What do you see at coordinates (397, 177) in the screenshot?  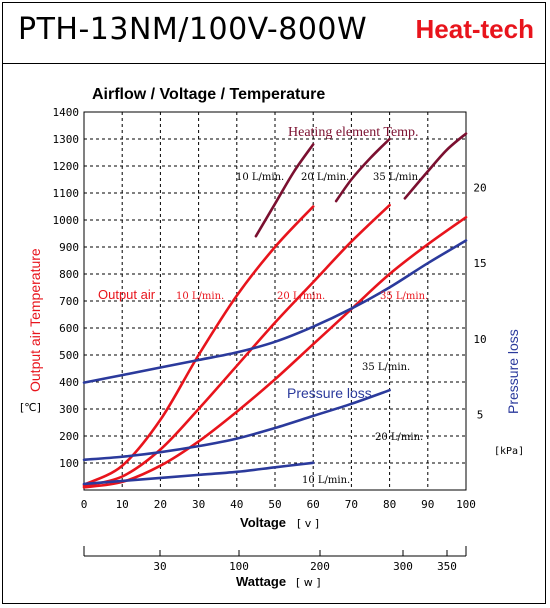 I see `heating-35-label: 35 L/min.` at bounding box center [397, 177].